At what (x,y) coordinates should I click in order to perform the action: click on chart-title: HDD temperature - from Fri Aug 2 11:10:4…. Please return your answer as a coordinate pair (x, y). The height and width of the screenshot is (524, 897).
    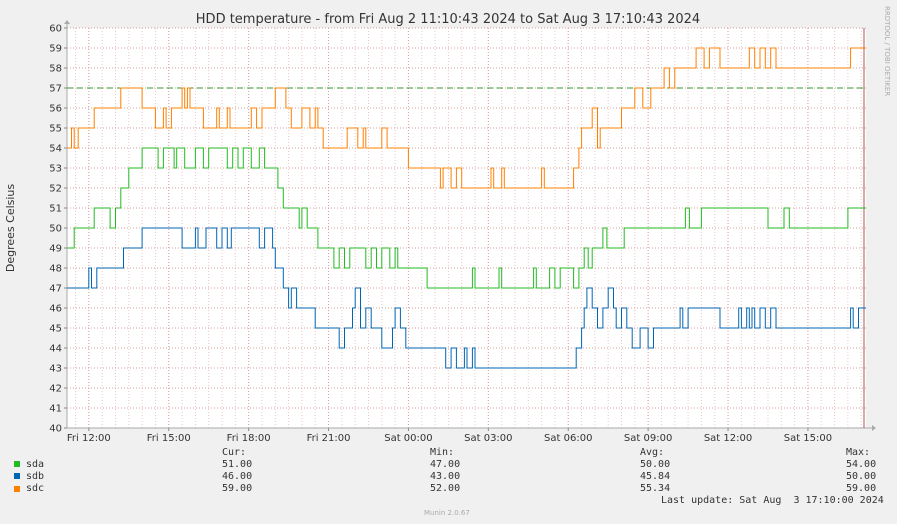
    Looking at the image, I should click on (448, 19).